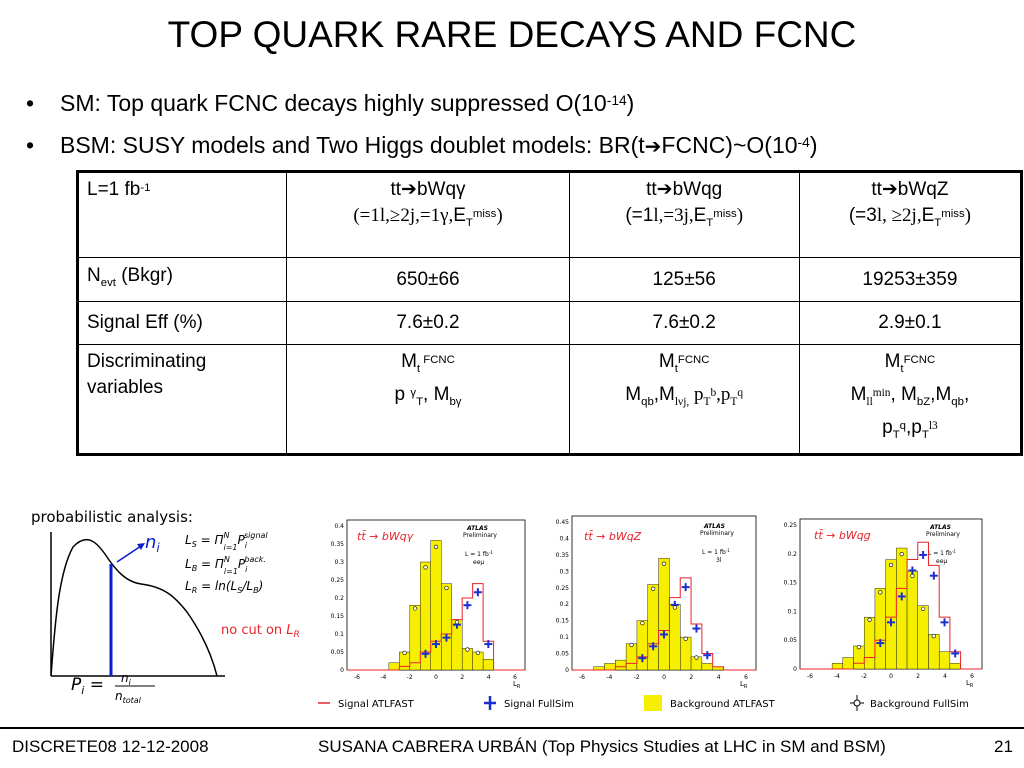 The image size is (1024, 768). I want to click on diagram-title: probabilistic analysis:, so click(112, 517).